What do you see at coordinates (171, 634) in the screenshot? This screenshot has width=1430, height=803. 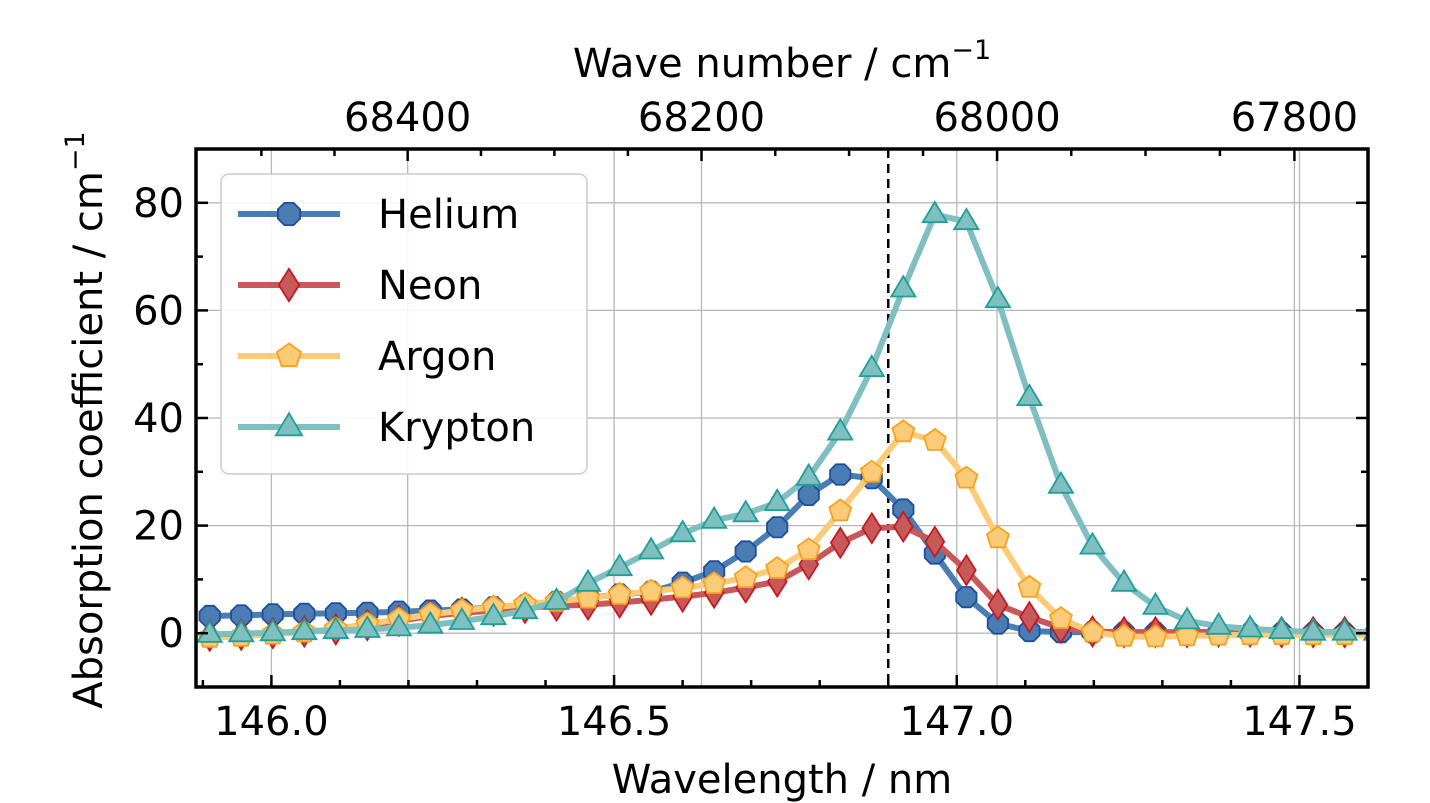 I see `y-tick-label: 0` at bounding box center [171, 634].